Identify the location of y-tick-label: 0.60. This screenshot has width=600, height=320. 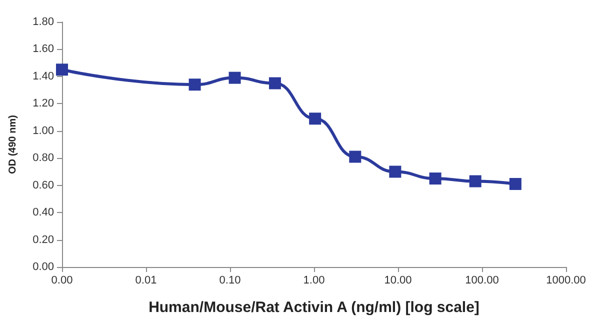
(43, 185).